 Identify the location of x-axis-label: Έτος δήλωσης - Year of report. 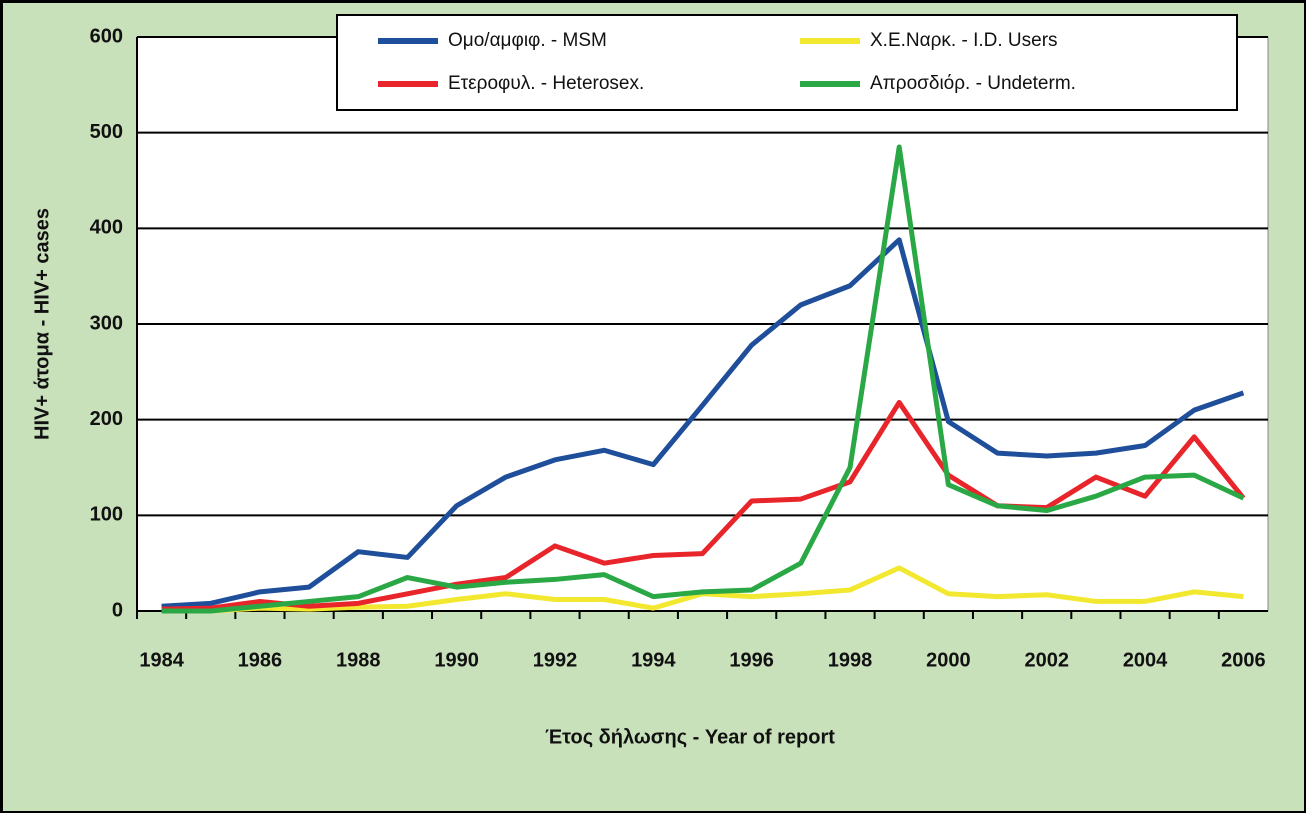
(690, 737).